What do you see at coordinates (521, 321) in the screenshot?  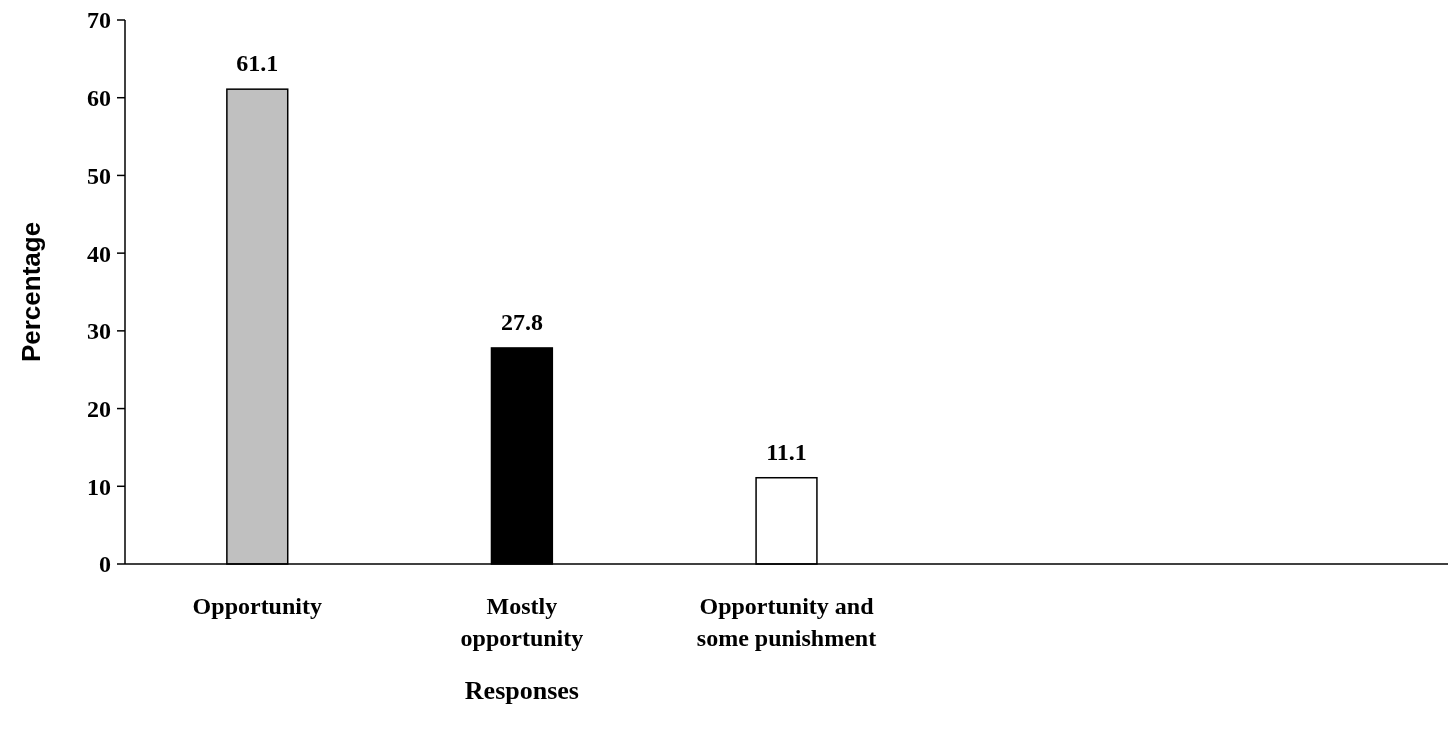 I see `data-label: 27.8` at bounding box center [521, 321].